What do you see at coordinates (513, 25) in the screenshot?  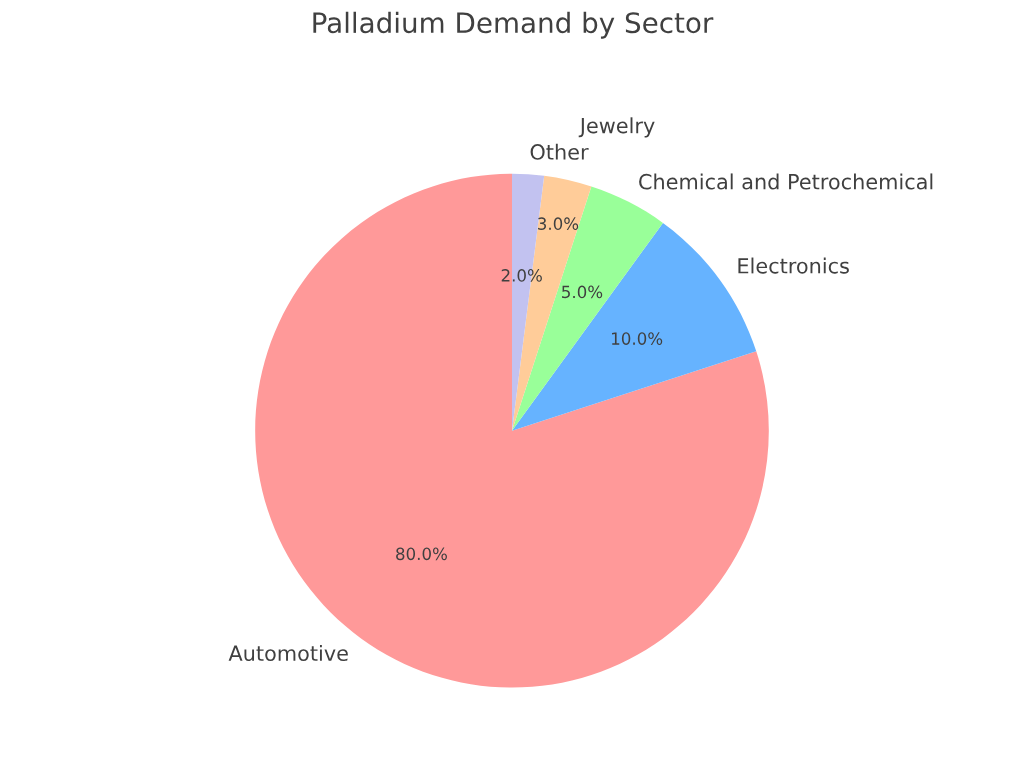 I see `chart-title: Palladium Demand by Sector` at bounding box center [513, 25].